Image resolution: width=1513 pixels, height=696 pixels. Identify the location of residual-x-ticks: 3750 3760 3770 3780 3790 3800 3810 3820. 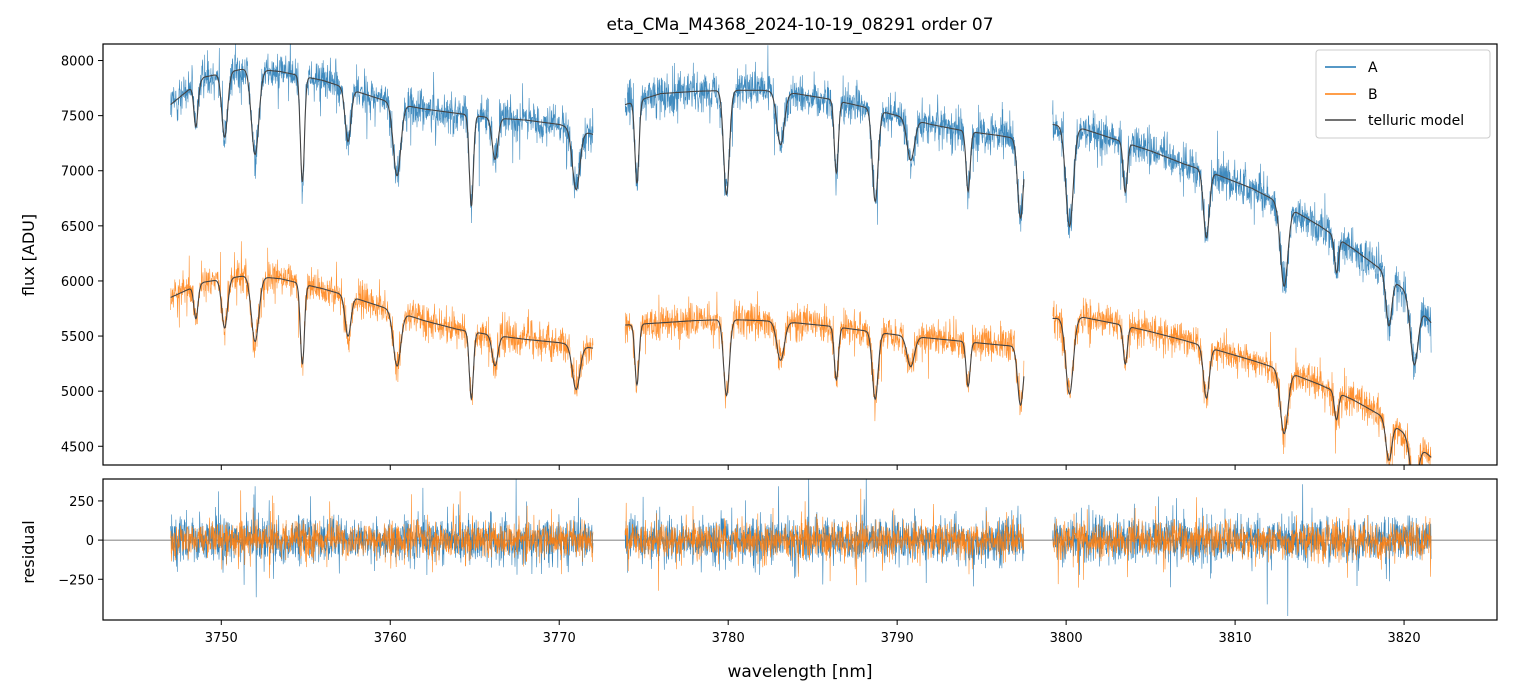
(813, 633).